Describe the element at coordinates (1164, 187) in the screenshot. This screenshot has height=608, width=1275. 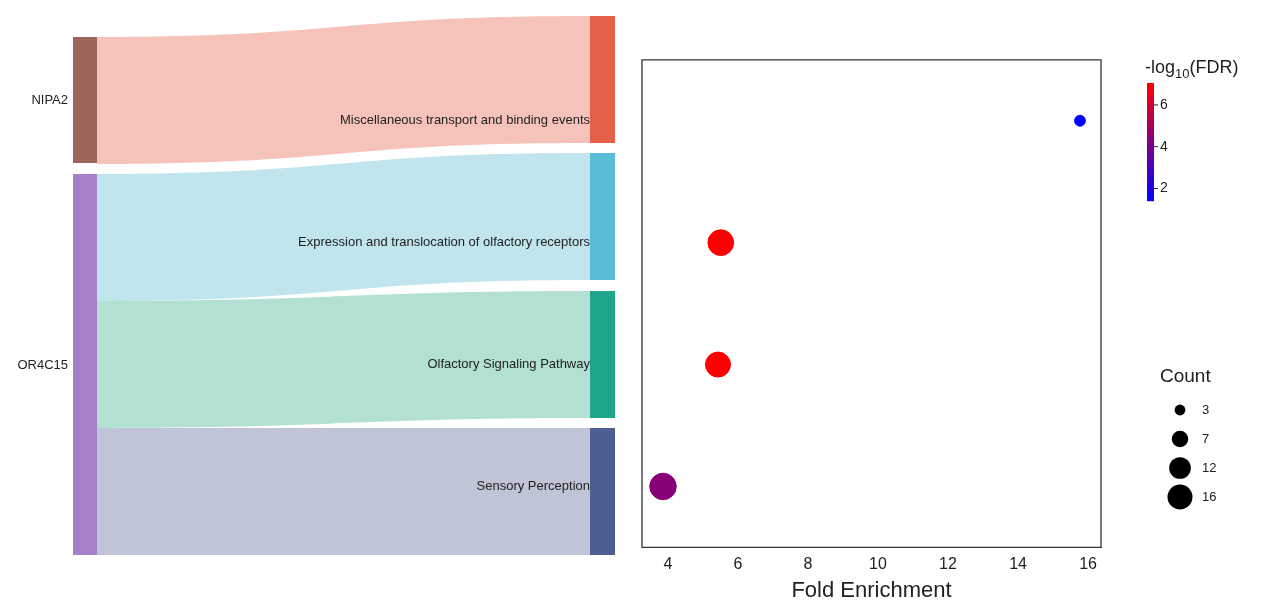
I see `color-bar-label: 2` at that location.